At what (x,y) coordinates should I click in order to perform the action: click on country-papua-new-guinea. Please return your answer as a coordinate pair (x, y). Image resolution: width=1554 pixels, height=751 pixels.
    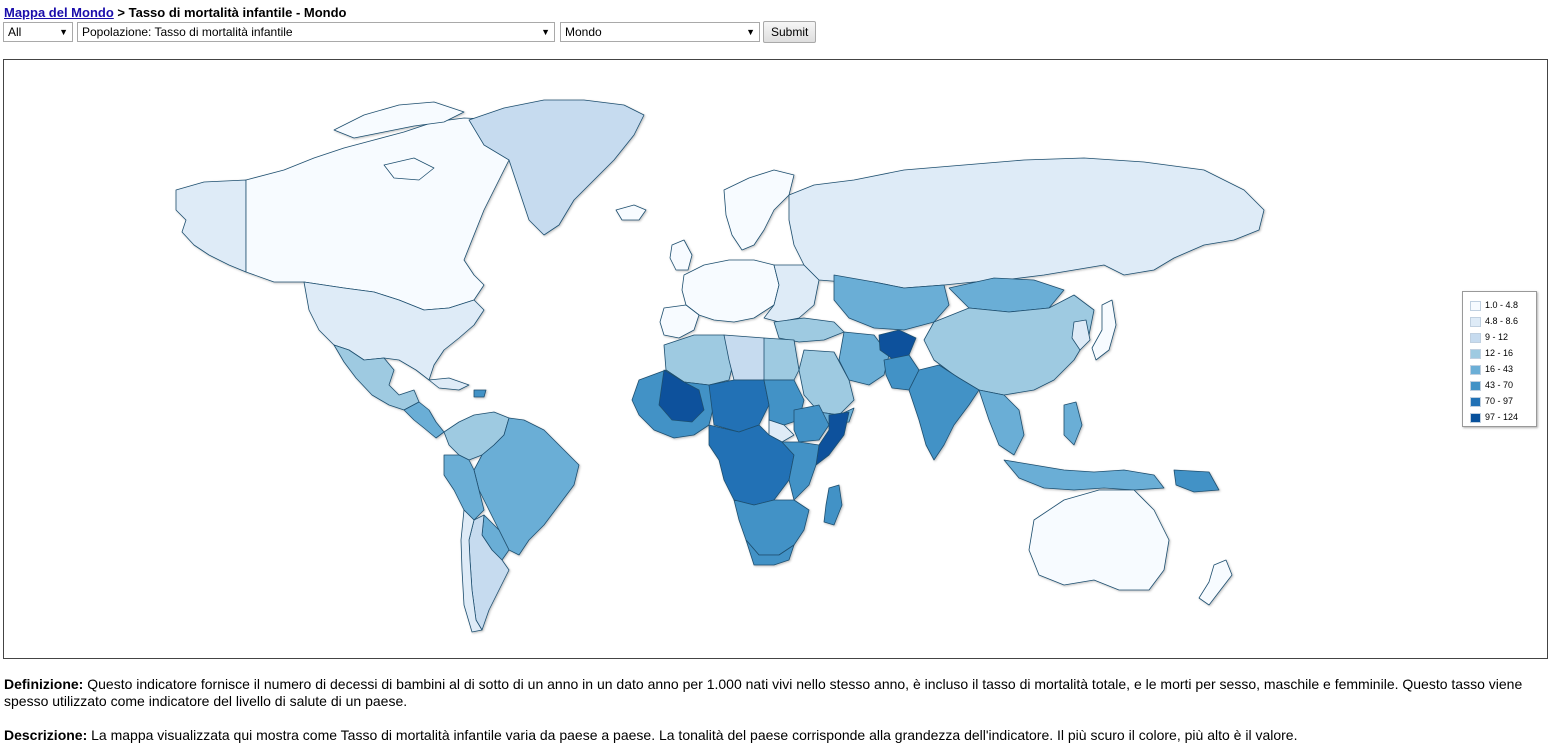
    Looking at the image, I should click on (1196, 481).